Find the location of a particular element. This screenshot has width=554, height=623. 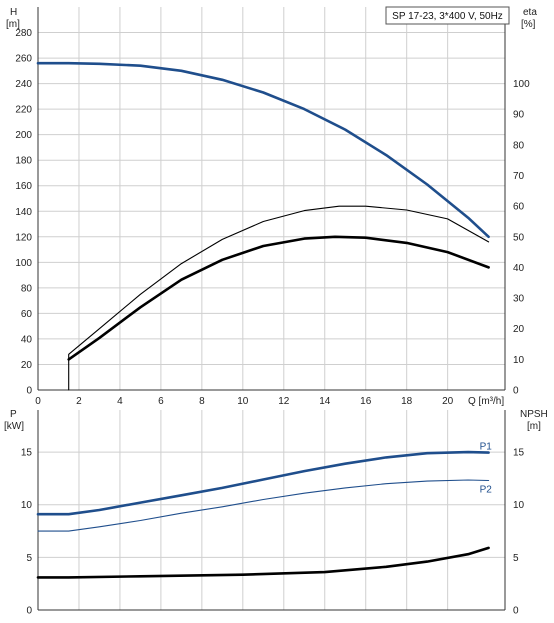

top-left-tick-label: 200 is located at coordinates (23, 135).